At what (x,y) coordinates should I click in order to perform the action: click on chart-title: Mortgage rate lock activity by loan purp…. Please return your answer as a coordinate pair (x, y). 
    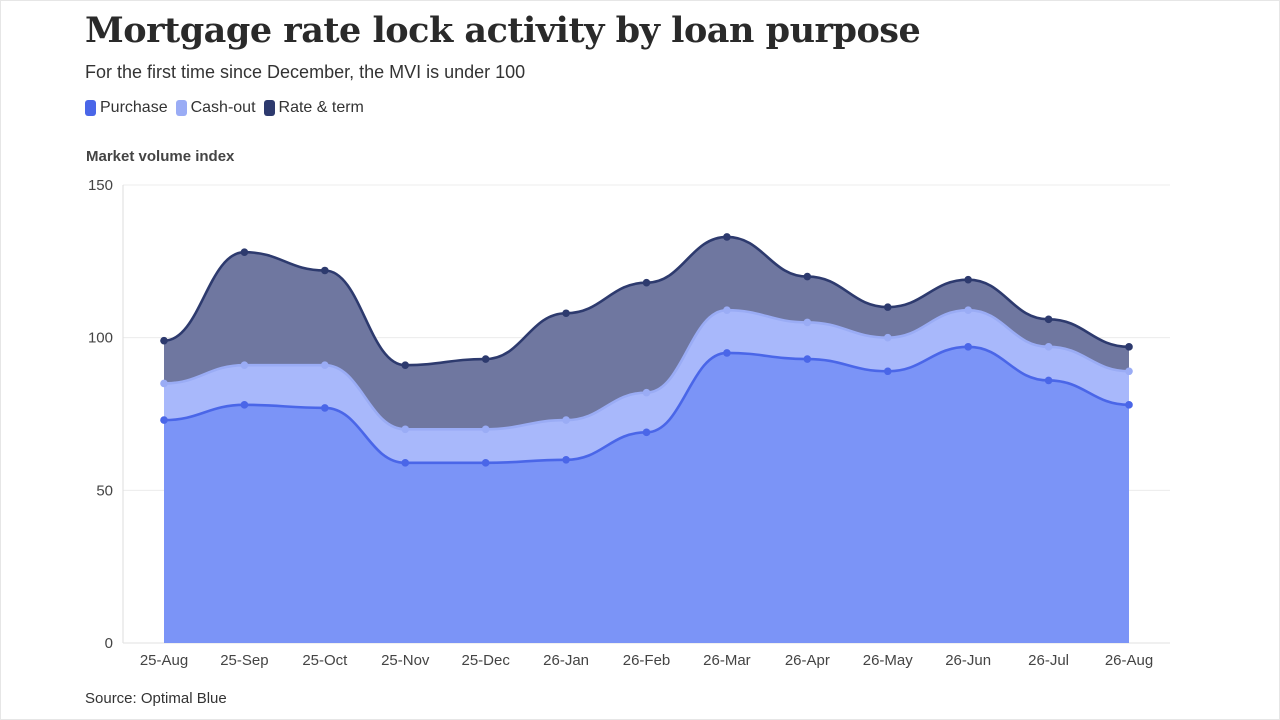
    Looking at the image, I should click on (503, 30).